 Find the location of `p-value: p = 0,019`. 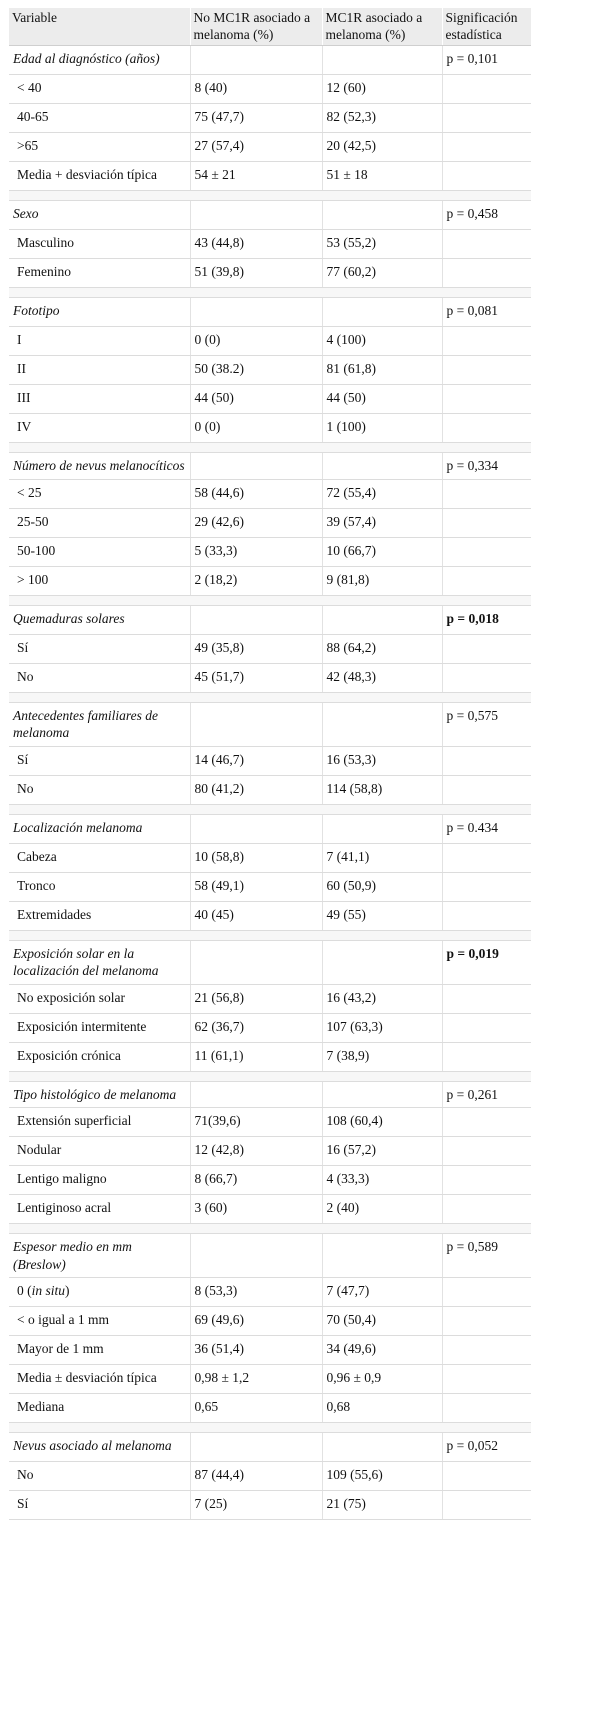

p-value: p = 0,019 is located at coordinates (486, 962).